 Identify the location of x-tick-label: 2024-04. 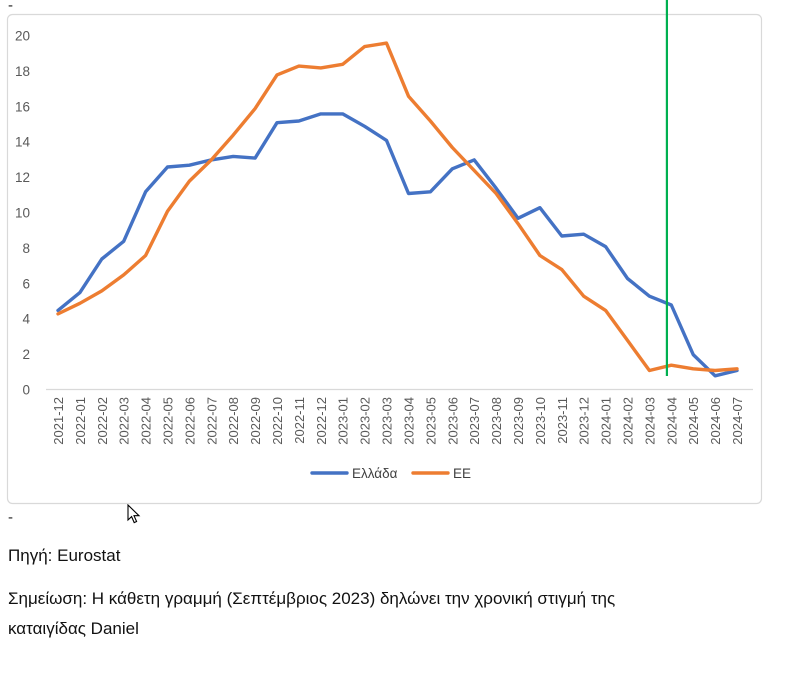
(671, 421).